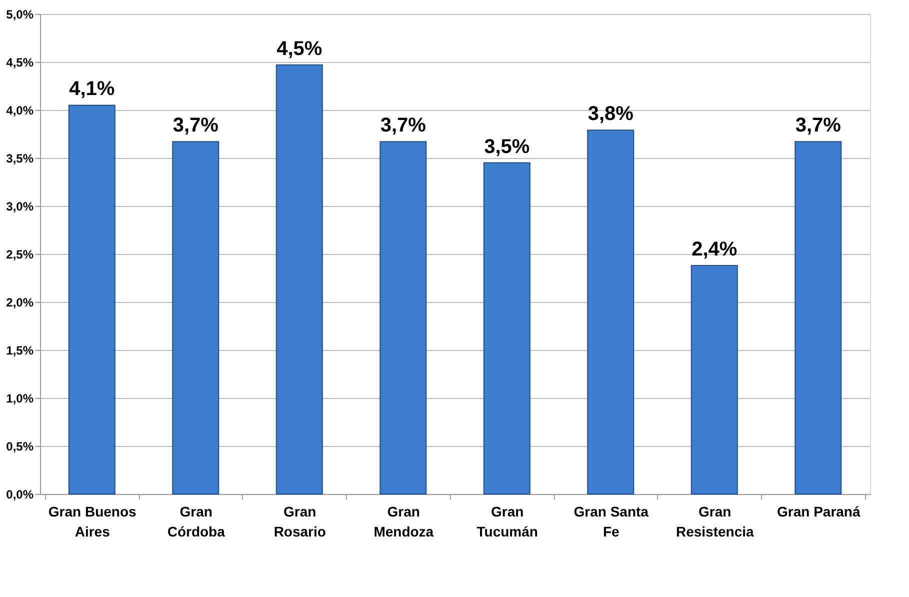 This screenshot has height=597, width=909. What do you see at coordinates (20, 159) in the screenshot?
I see `y-tick-label: 3,5%` at bounding box center [20, 159].